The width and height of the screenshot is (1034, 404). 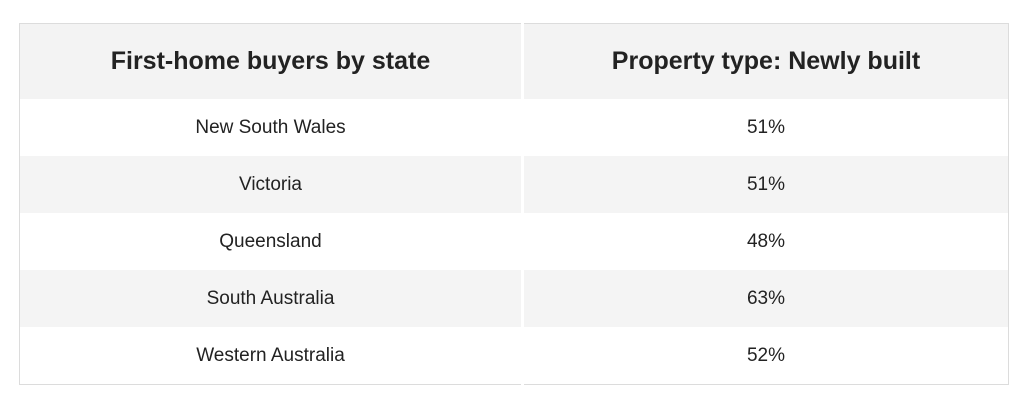 What do you see at coordinates (765, 61) in the screenshot?
I see `header-cell: Property type: Newly built` at bounding box center [765, 61].